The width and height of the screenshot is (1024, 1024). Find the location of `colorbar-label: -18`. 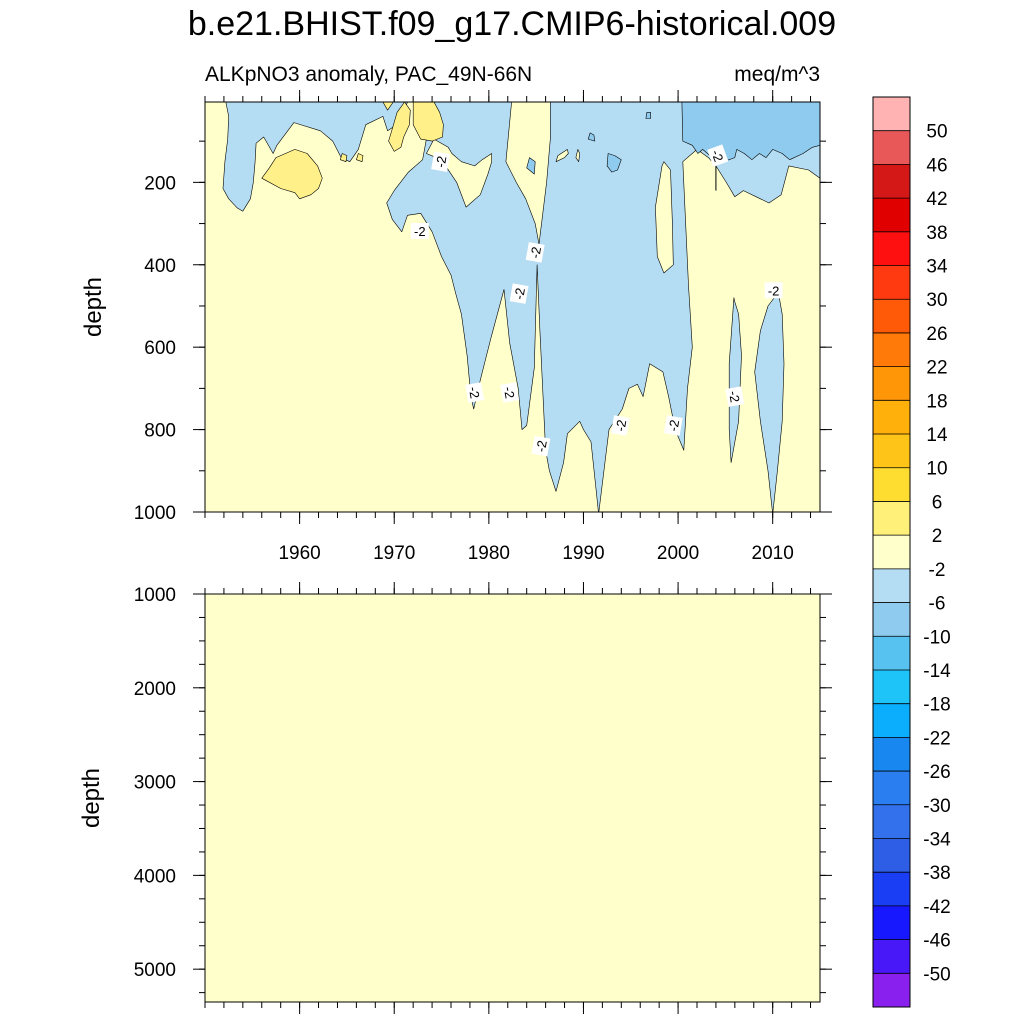

colorbar-label: -18 is located at coordinates (936, 705).